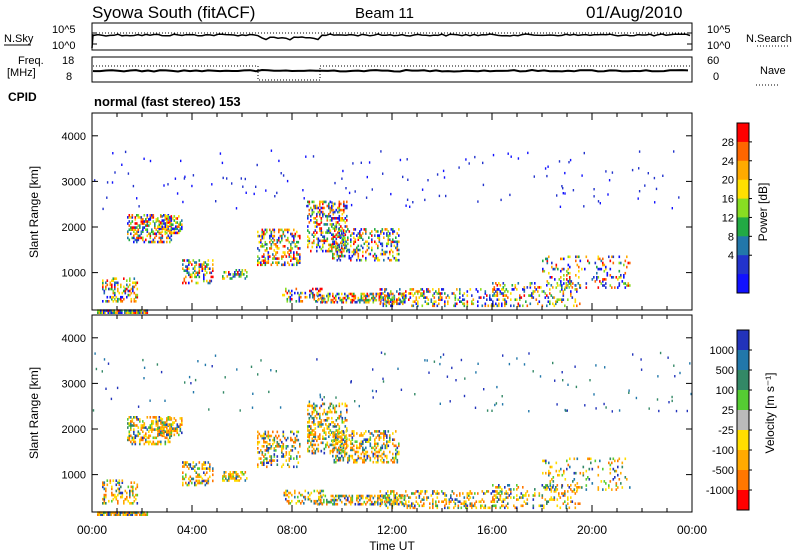 The width and height of the screenshot is (800, 554). Describe the element at coordinates (719, 46) in the screenshot. I see `noise-right-tick-bottom: 10^0` at that location.